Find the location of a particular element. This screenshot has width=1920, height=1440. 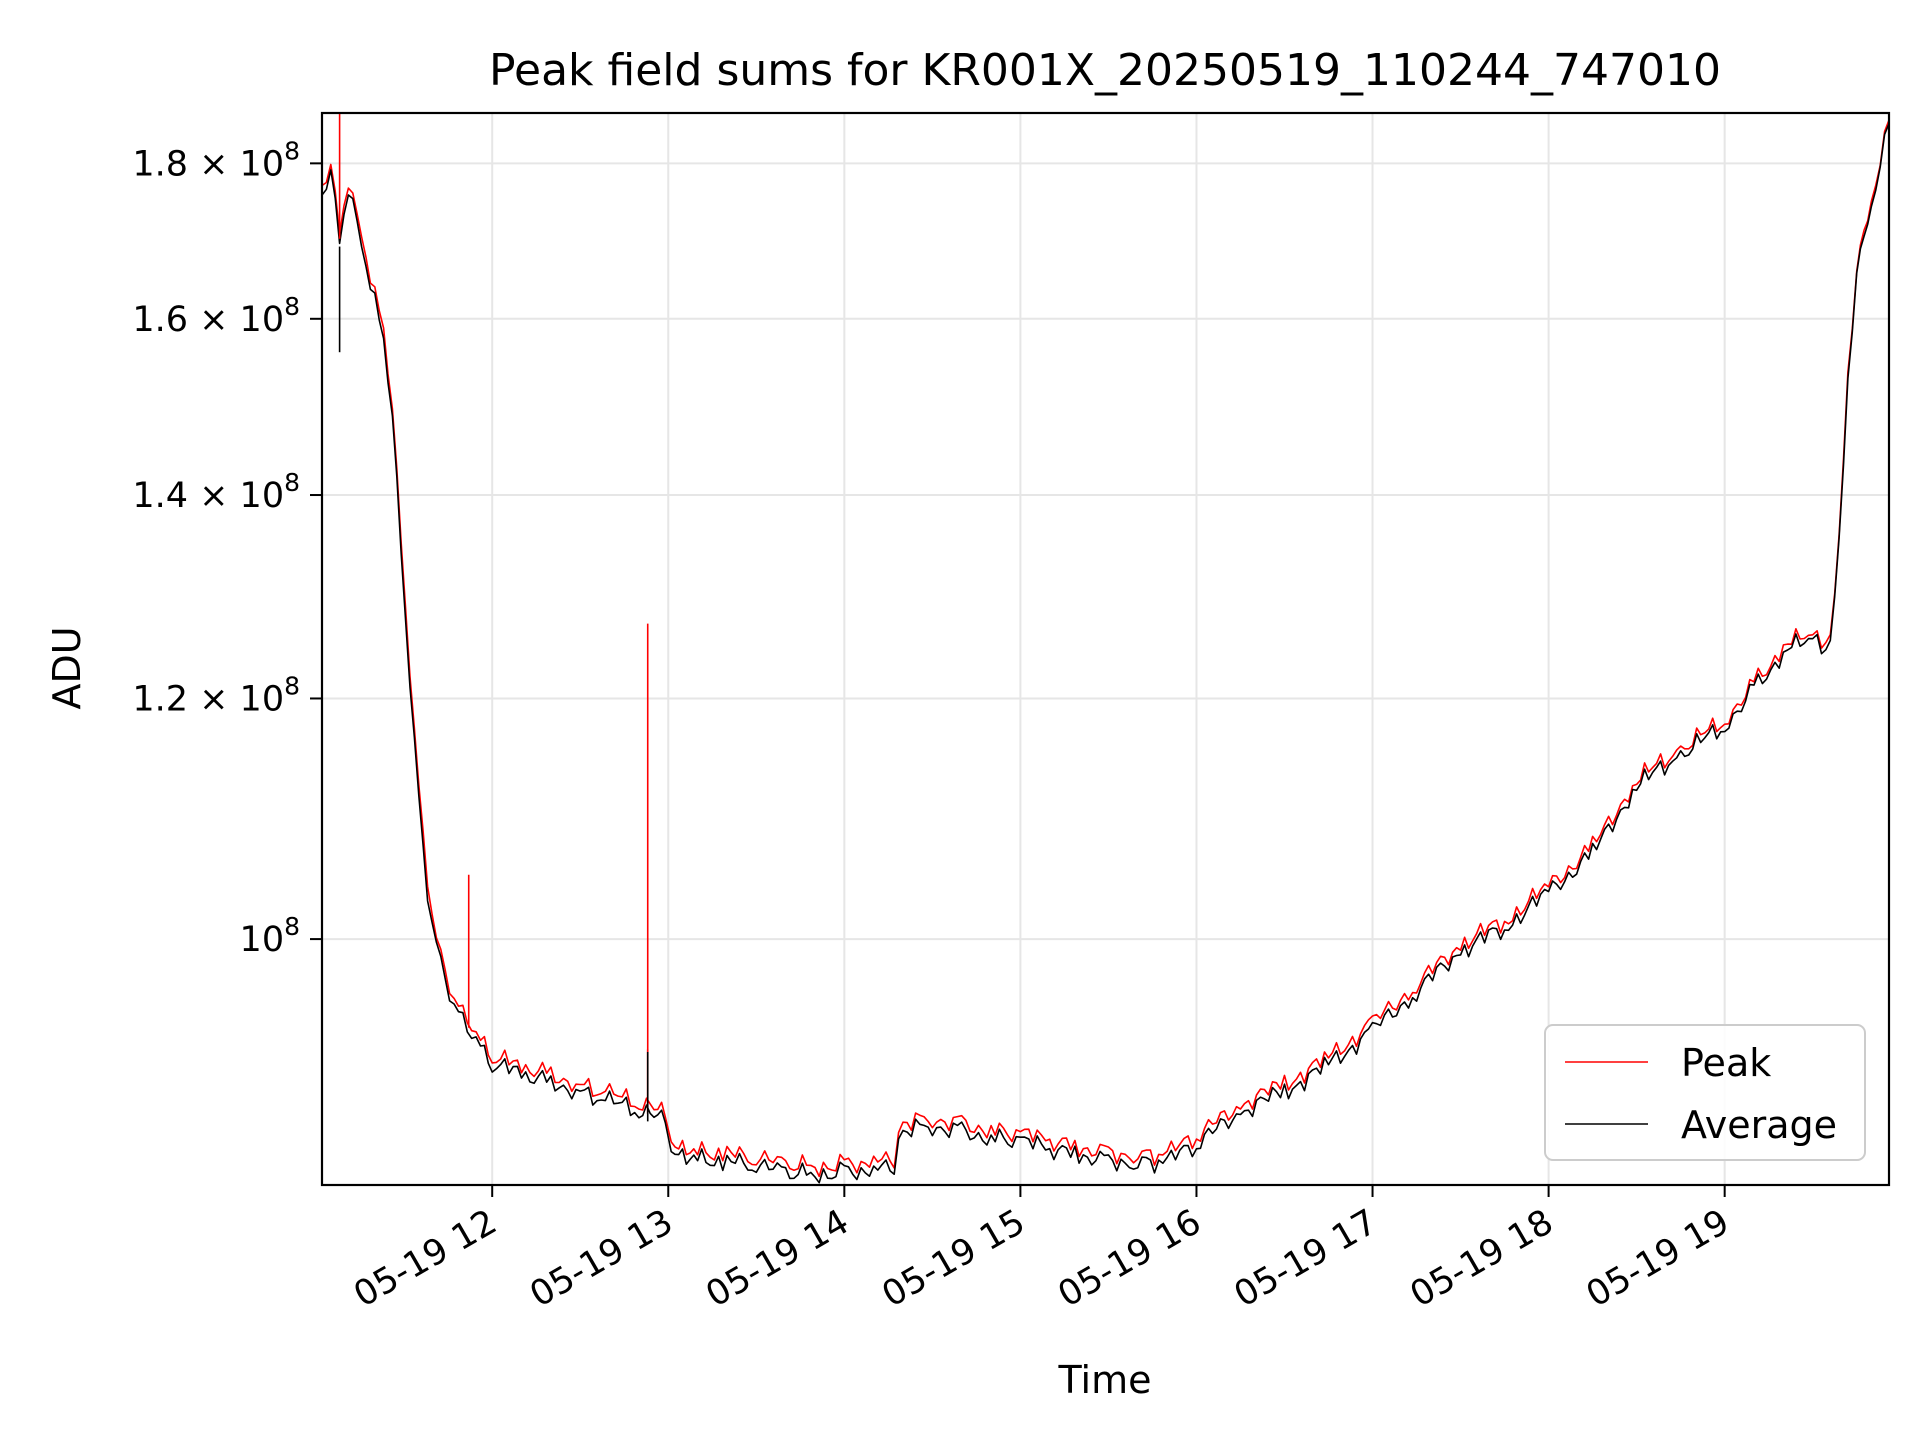

legend-average-label: Average is located at coordinates (1759, 1125).